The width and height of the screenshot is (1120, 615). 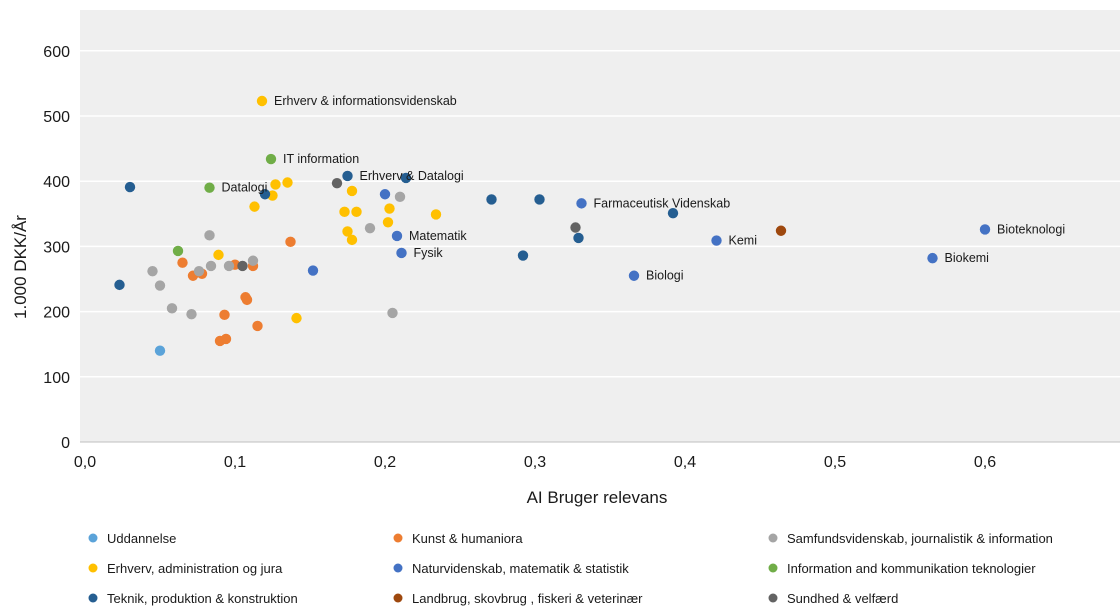 What do you see at coordinates (85, 462) in the screenshot?
I see `x-tick-label: 0,0` at bounding box center [85, 462].